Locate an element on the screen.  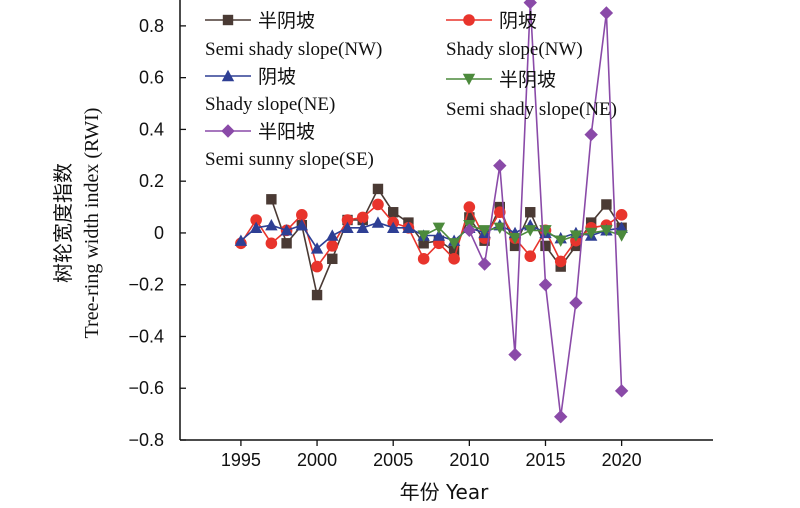
x-tick-label: 2015 is located at coordinates (545, 460).